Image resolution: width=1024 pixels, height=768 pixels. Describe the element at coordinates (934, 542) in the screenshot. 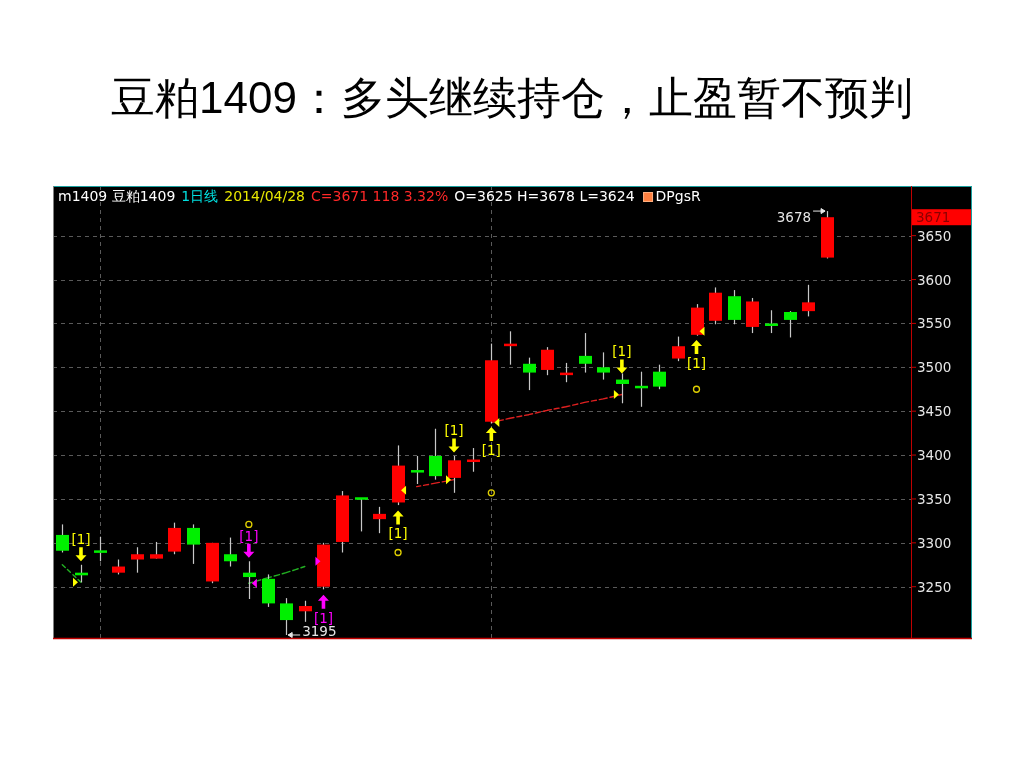

I see `y-tick-label: 3300` at that location.